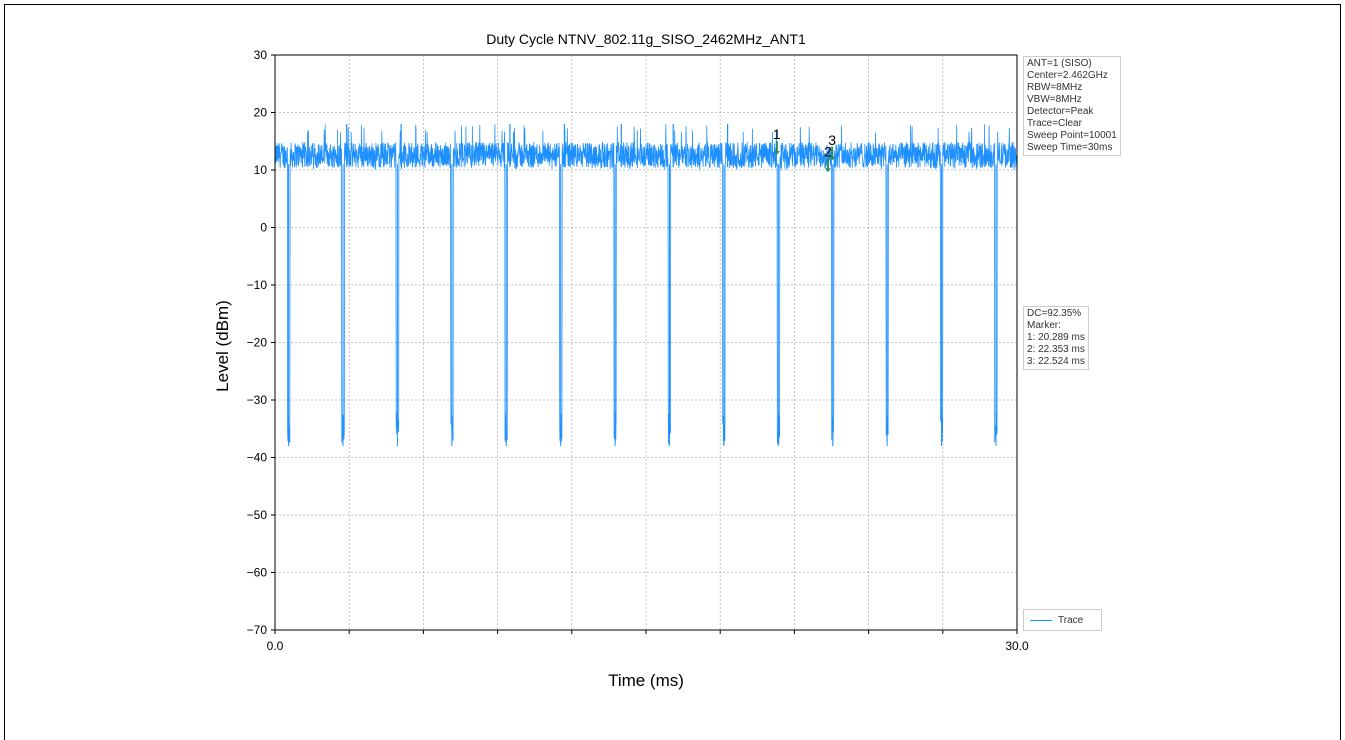 The width and height of the screenshot is (1345, 740). Describe the element at coordinates (257, 343) in the screenshot. I see `y-tick-label: −20` at that location.